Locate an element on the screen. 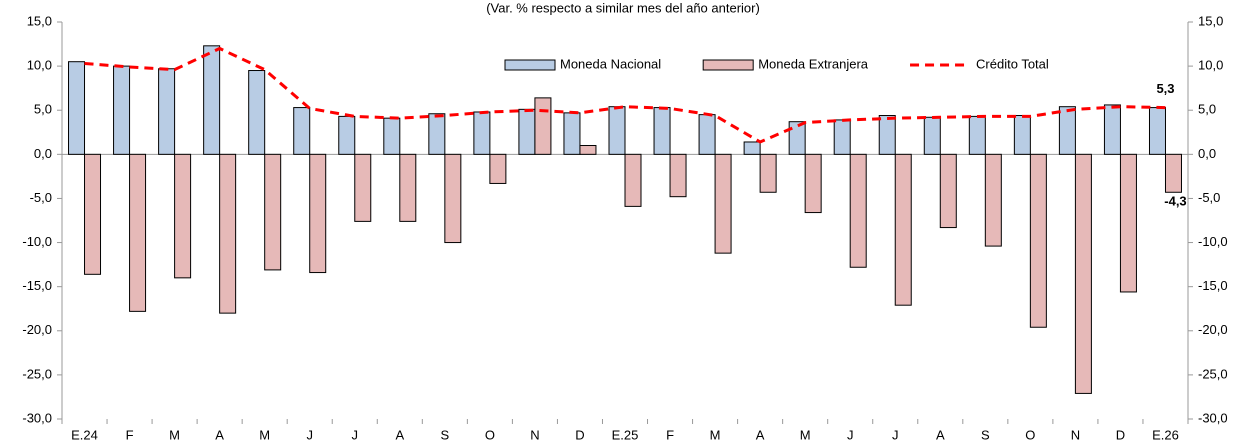 The image size is (1244, 446). legend-label: Crédito Total is located at coordinates (1012, 63).